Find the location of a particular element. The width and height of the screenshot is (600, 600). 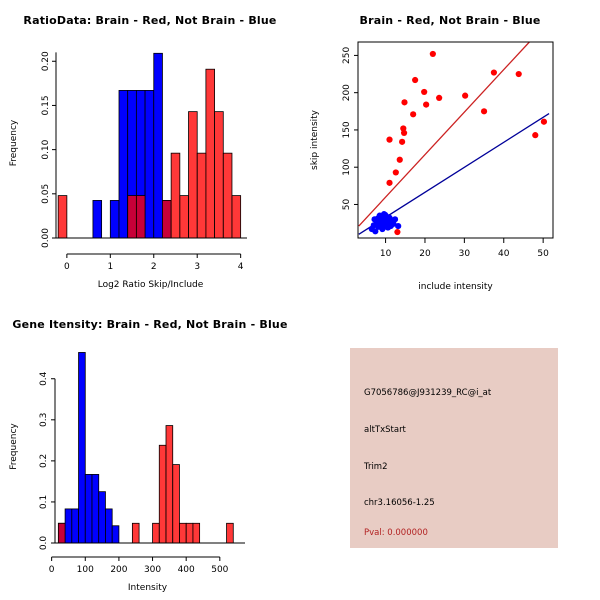

x-tick-label: 40 is located at coordinates (504, 254).